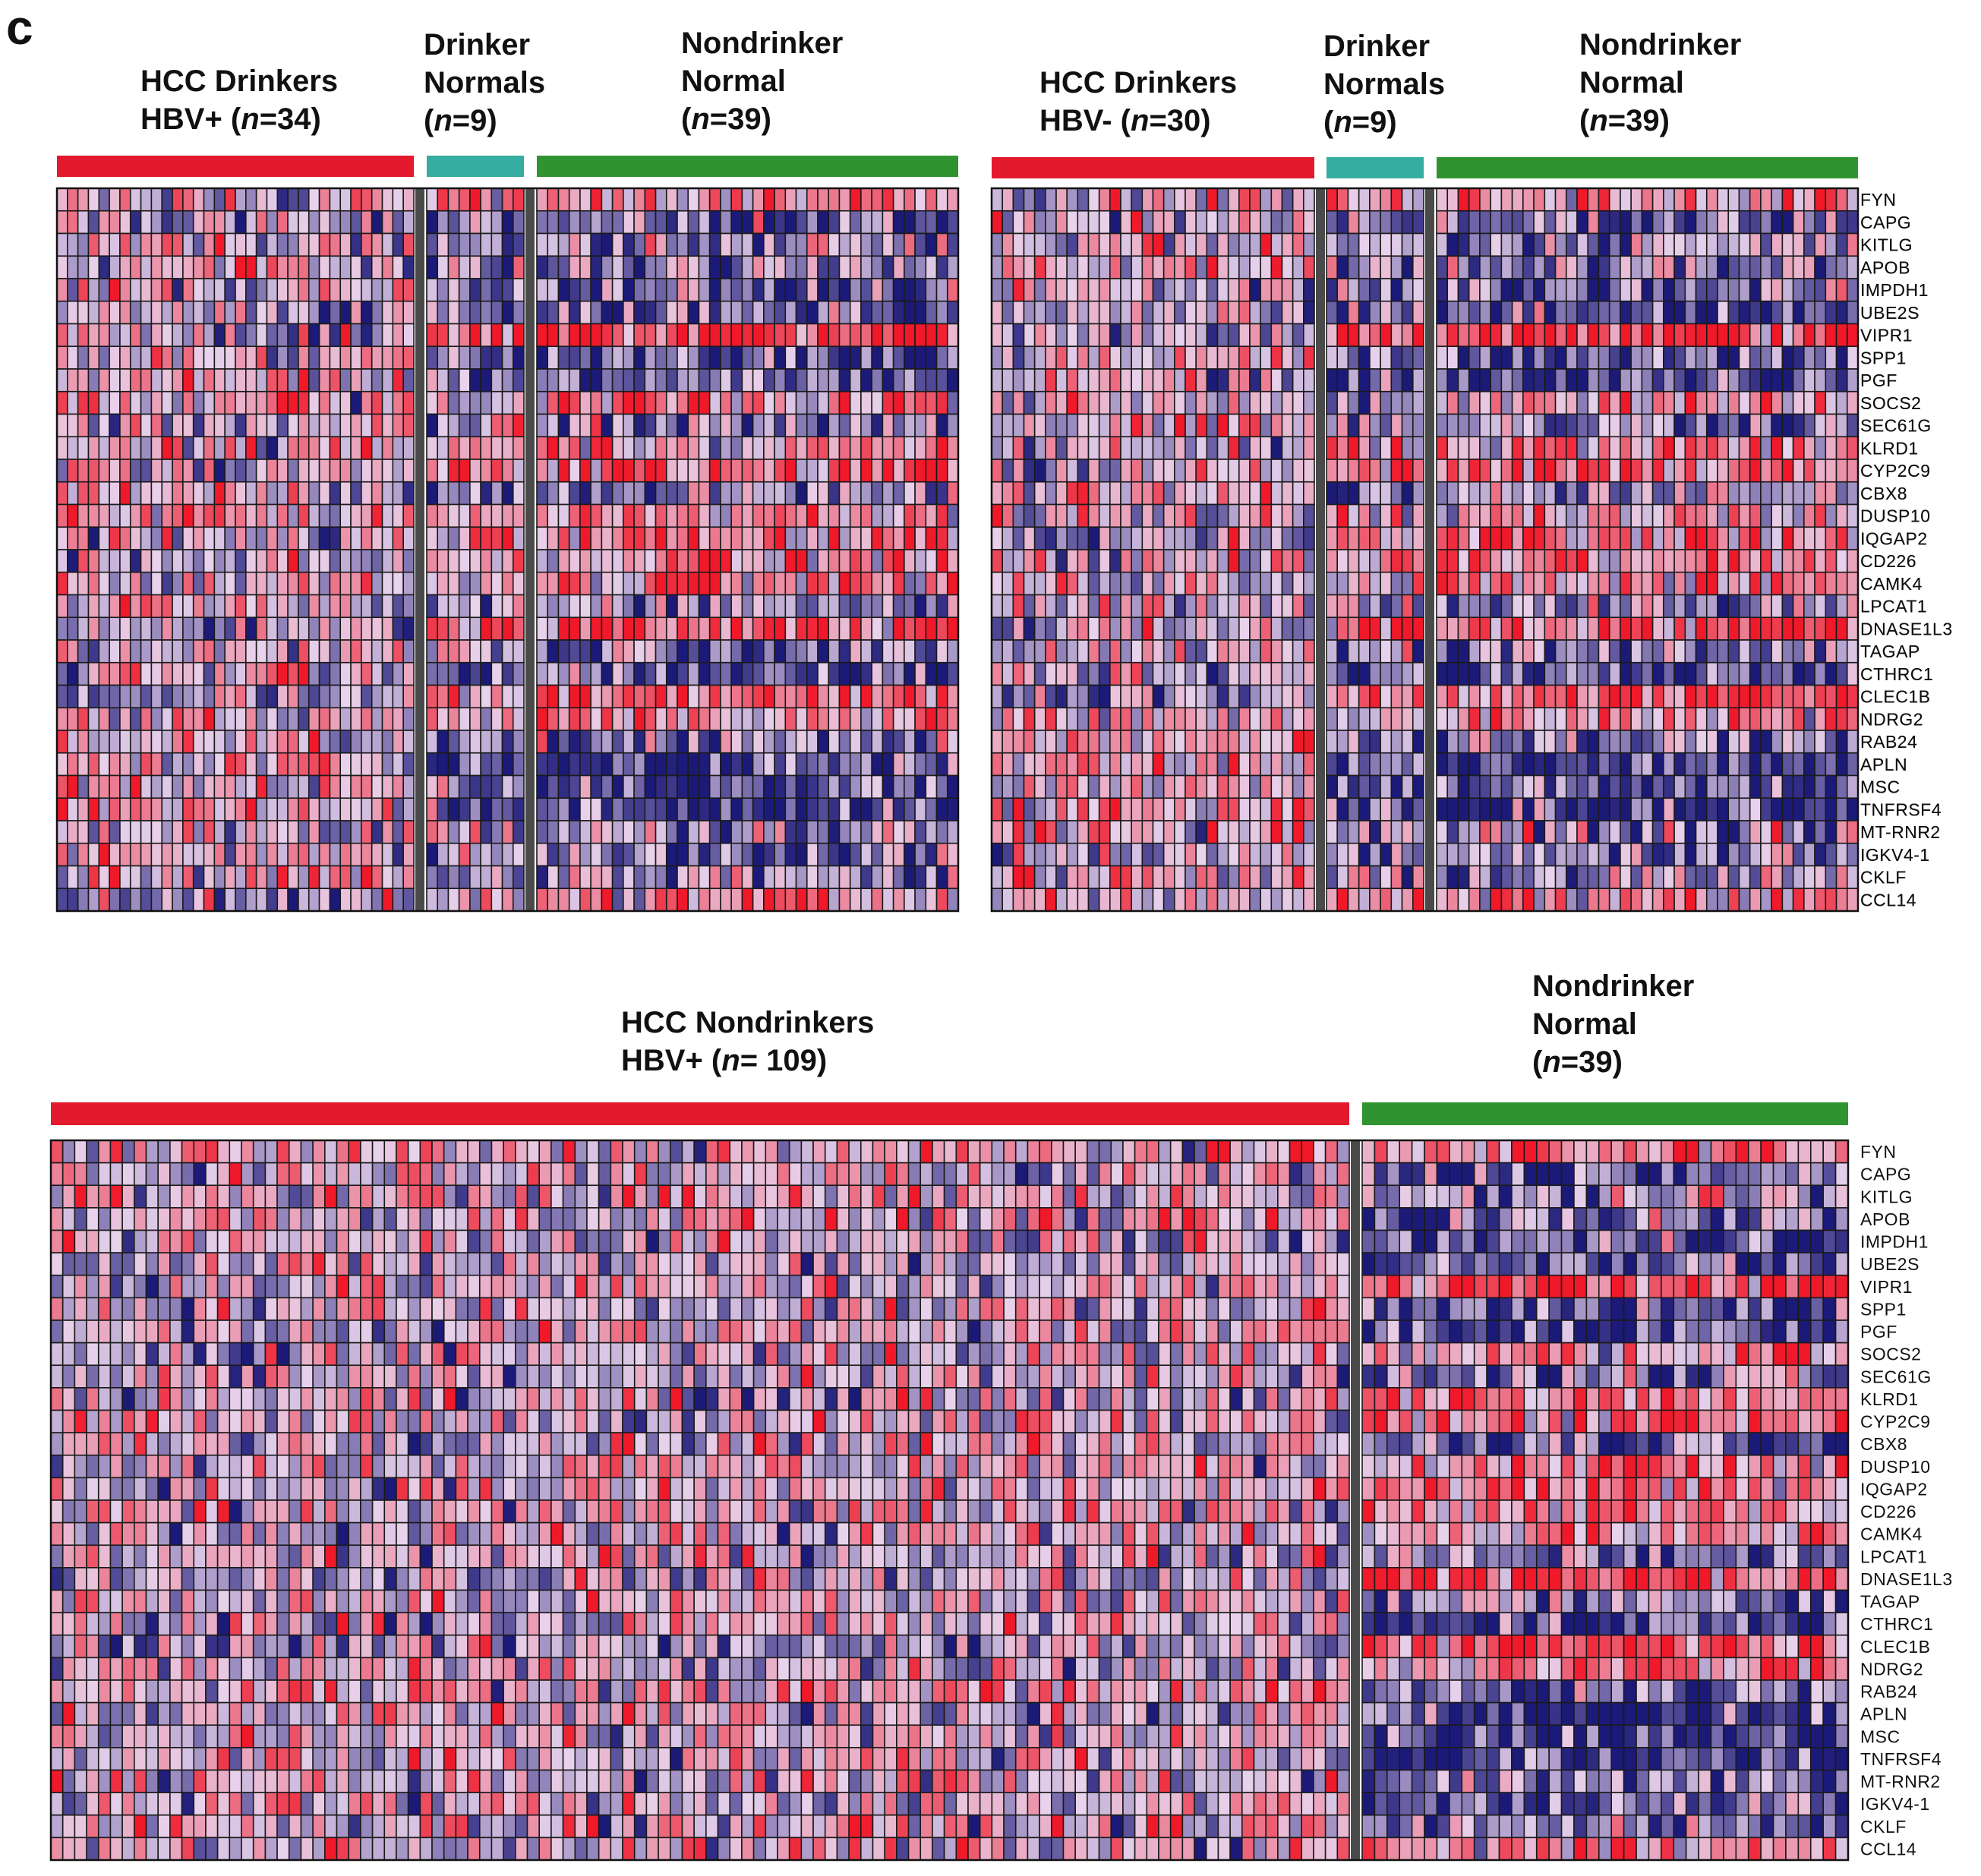  I want to click on group-label-nondrinker-0: Nondrinker Normal (n=39), so click(762, 81).